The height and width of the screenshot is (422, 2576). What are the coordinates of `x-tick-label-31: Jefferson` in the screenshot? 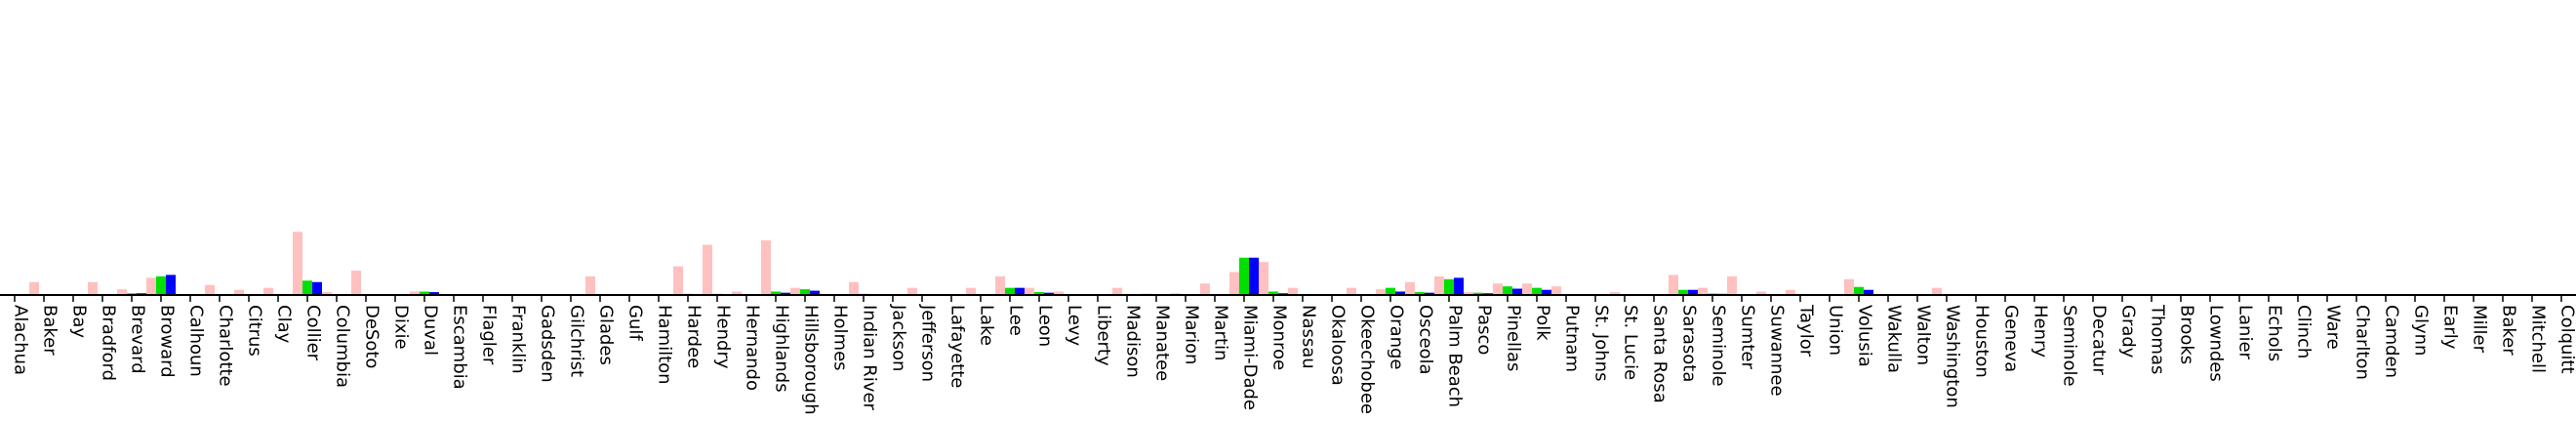 It's located at (928, 343).